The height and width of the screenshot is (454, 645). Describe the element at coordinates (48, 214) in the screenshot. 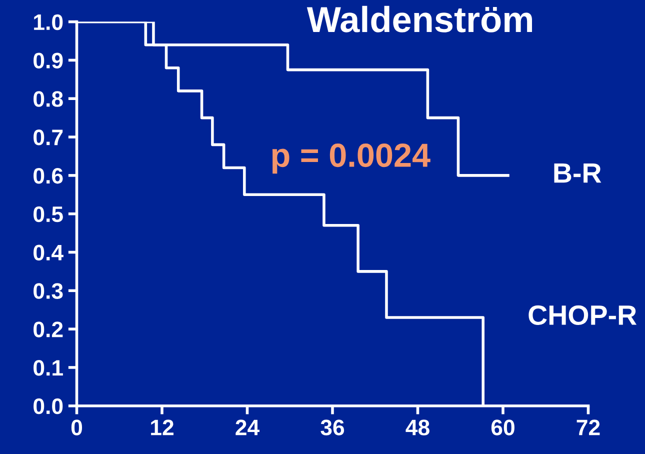

I see `y-tick-label: 0.5` at that location.